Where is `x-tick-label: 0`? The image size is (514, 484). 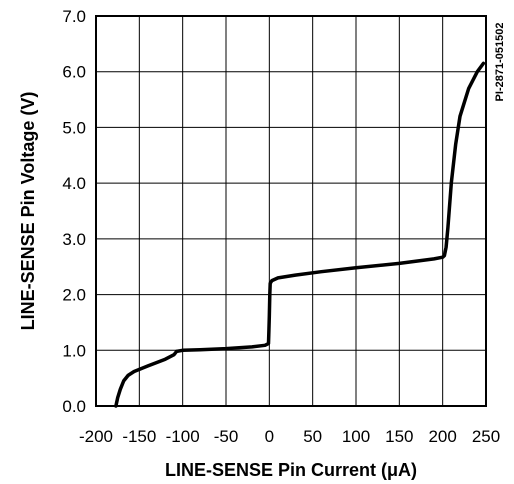
x-tick-label: 0 is located at coordinates (269, 436).